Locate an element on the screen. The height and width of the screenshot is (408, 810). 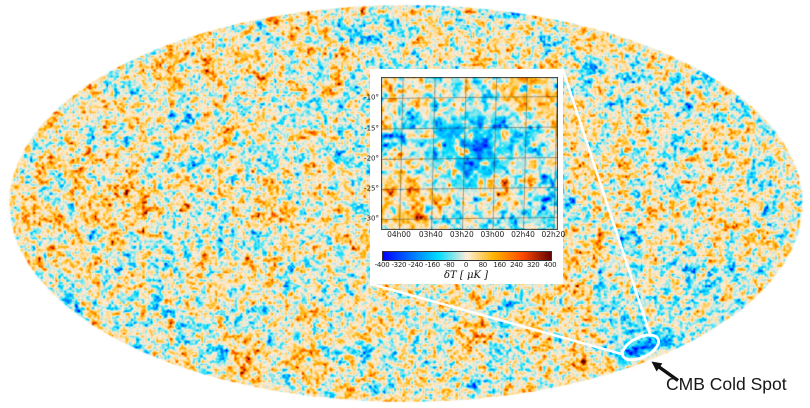
colorbar-tick: -240 is located at coordinates (415, 265).